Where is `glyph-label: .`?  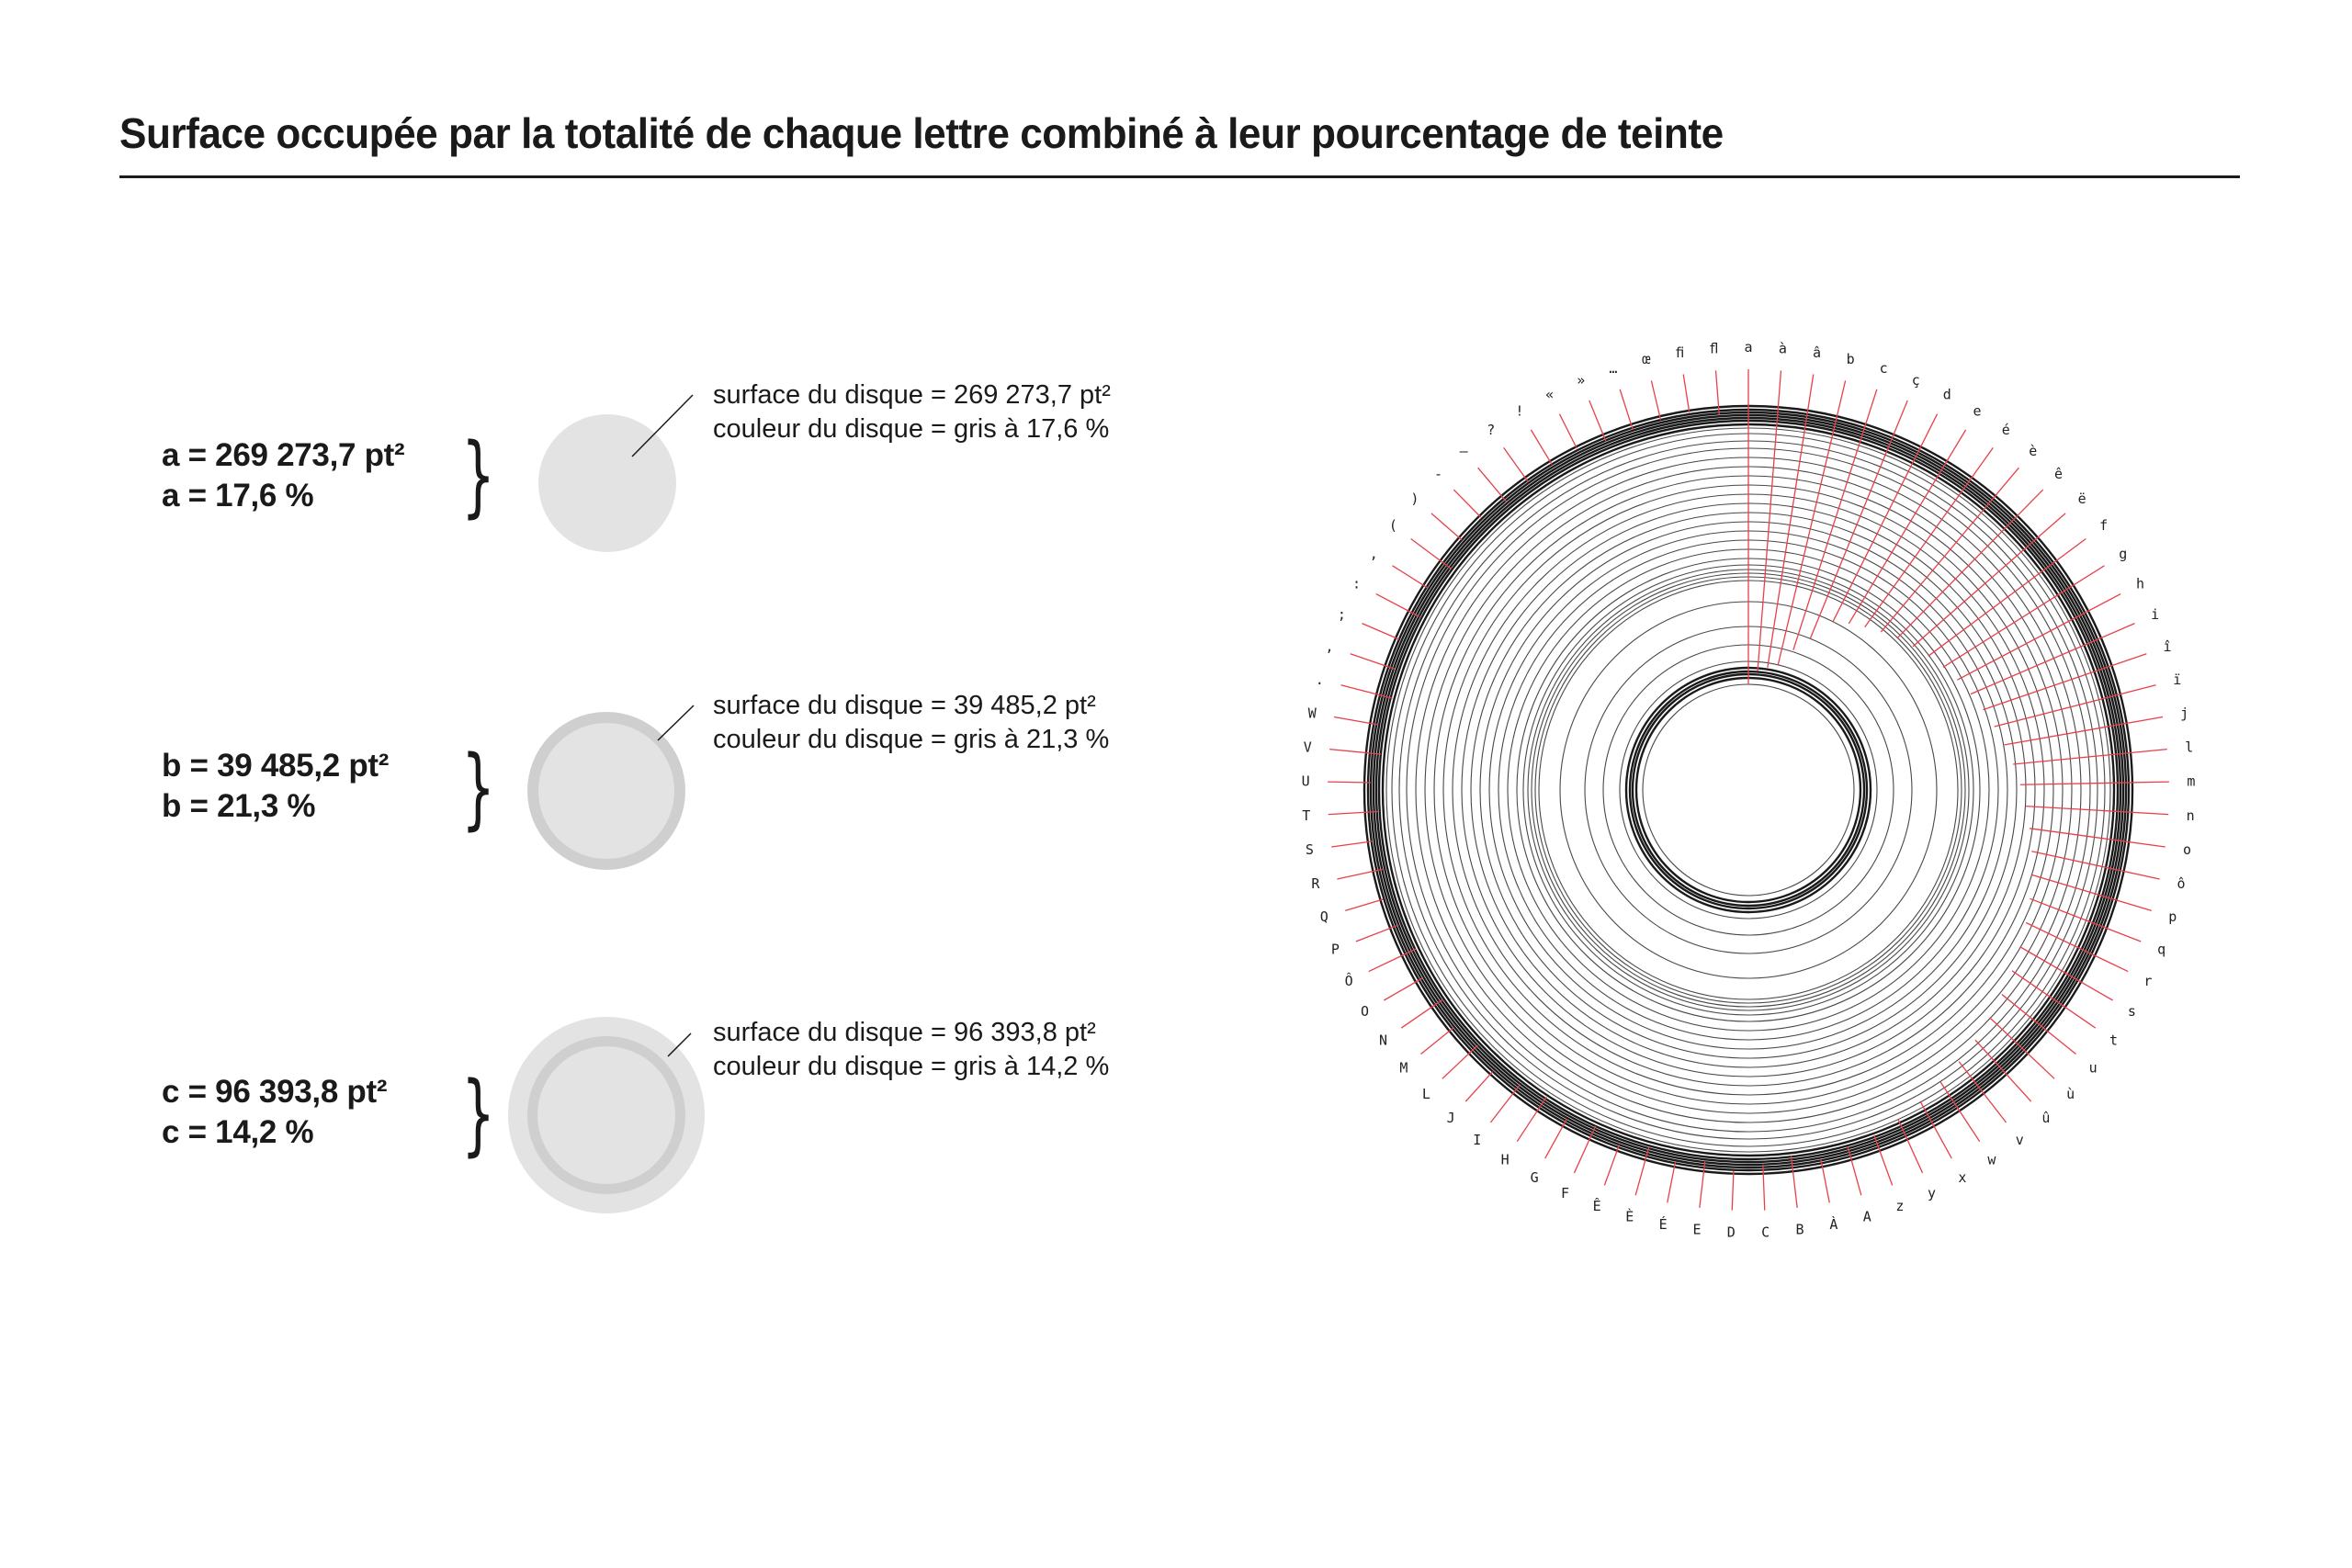
glyph-label: . is located at coordinates (1320, 679).